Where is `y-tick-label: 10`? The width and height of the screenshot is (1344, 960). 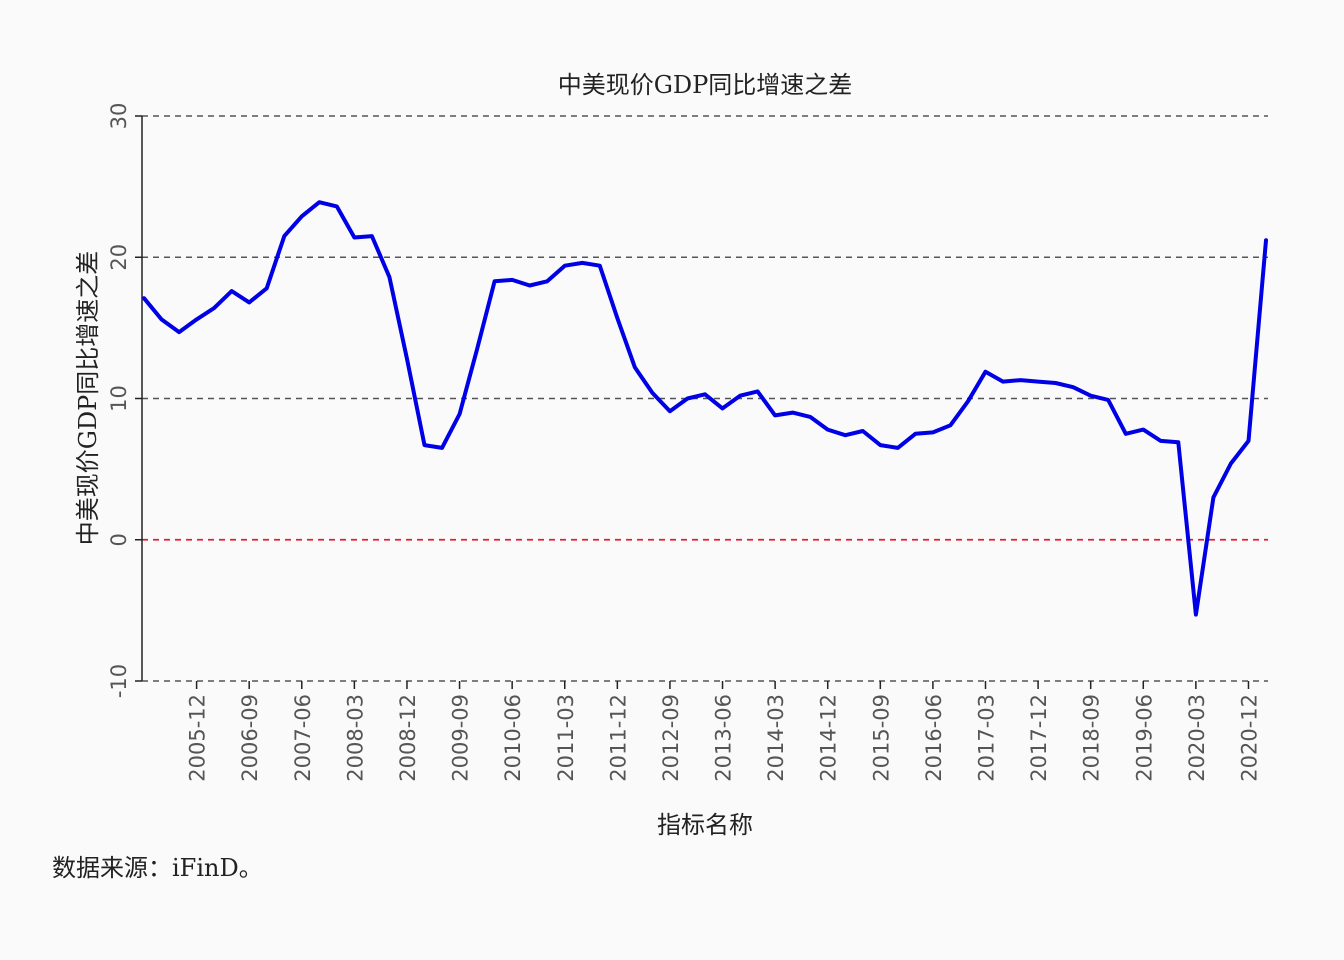 y-tick-label: 10 is located at coordinates (119, 398).